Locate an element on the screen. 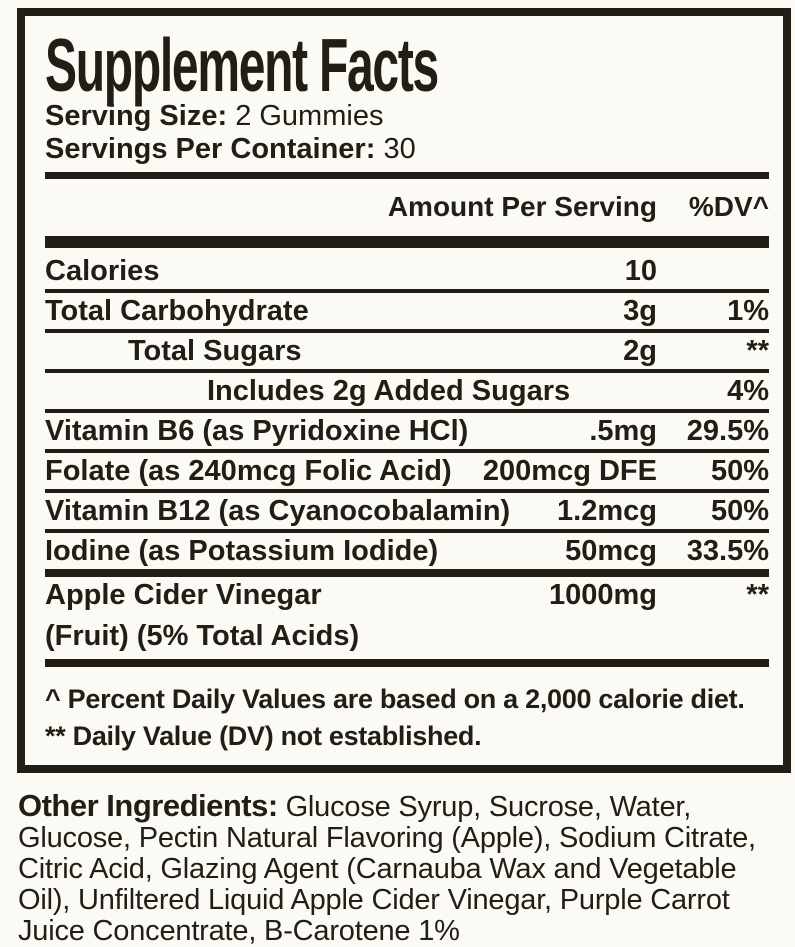 Image resolution: width=795 pixels, height=947 pixels. panel-title: Supplement Facts is located at coordinates (242, 65).